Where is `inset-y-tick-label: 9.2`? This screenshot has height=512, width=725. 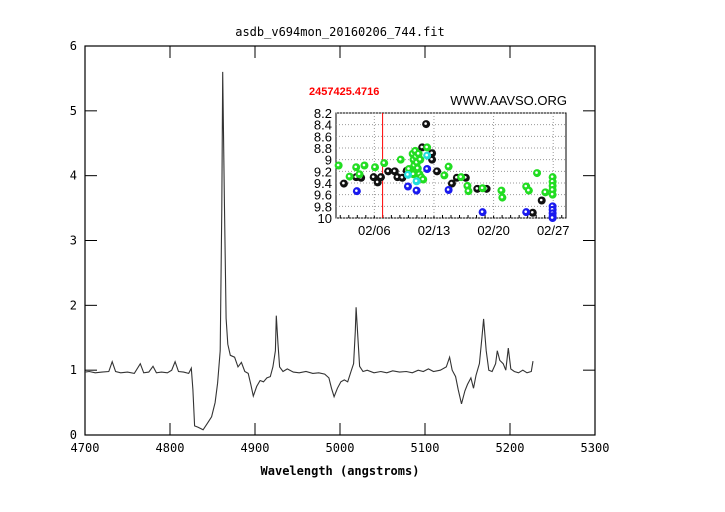 inset-y-tick-label: 9.2 is located at coordinates (323, 171).